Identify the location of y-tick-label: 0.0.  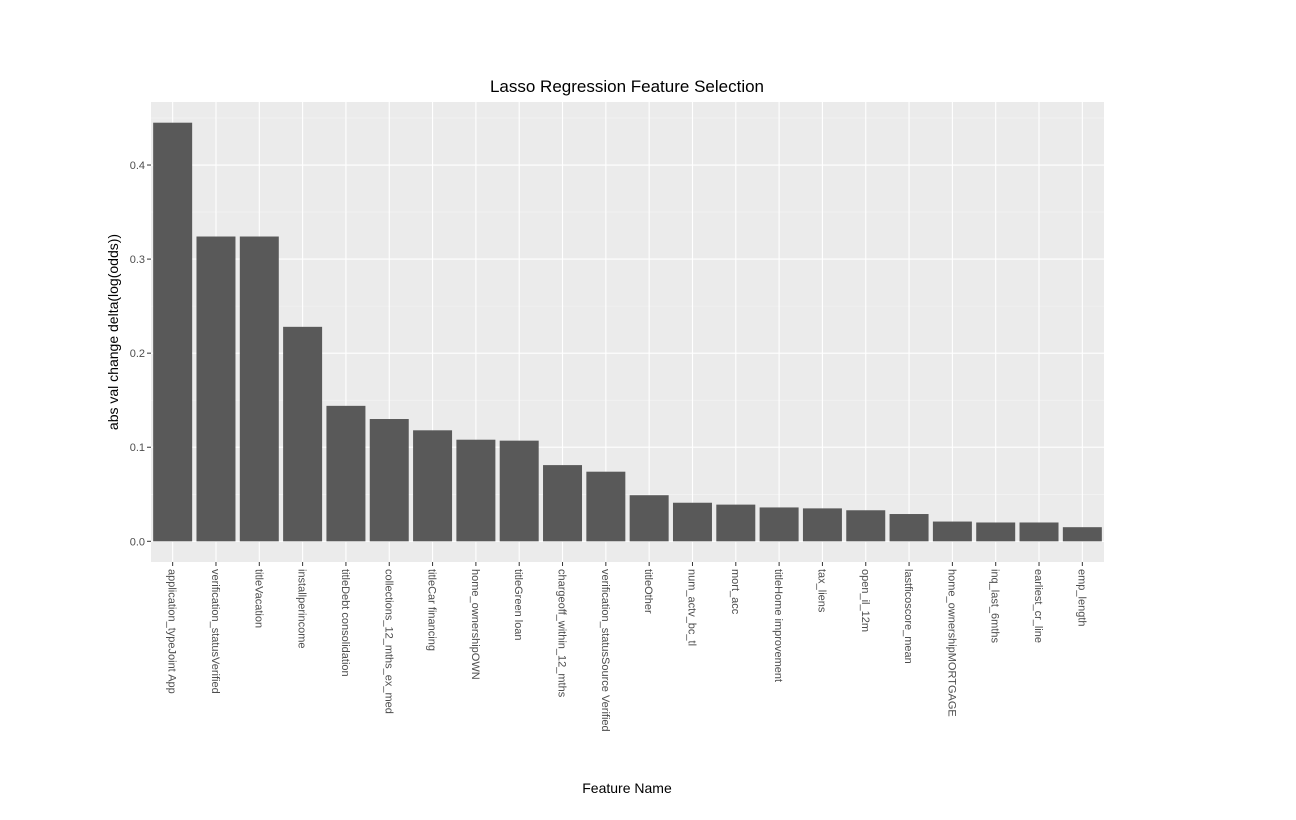
(137, 542).